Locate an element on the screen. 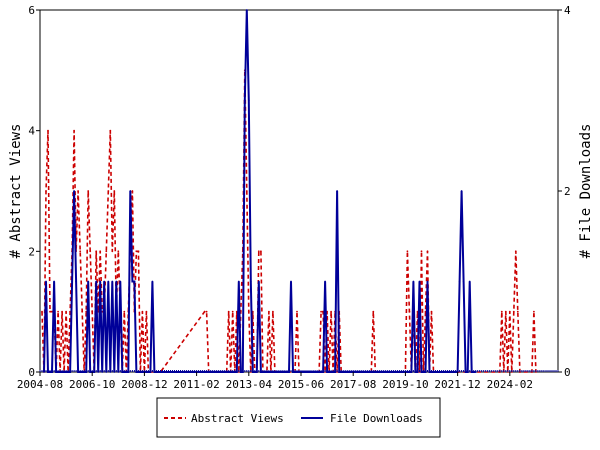 The image size is (600, 450). y-right-tick-label: 4 is located at coordinates (567, 10).